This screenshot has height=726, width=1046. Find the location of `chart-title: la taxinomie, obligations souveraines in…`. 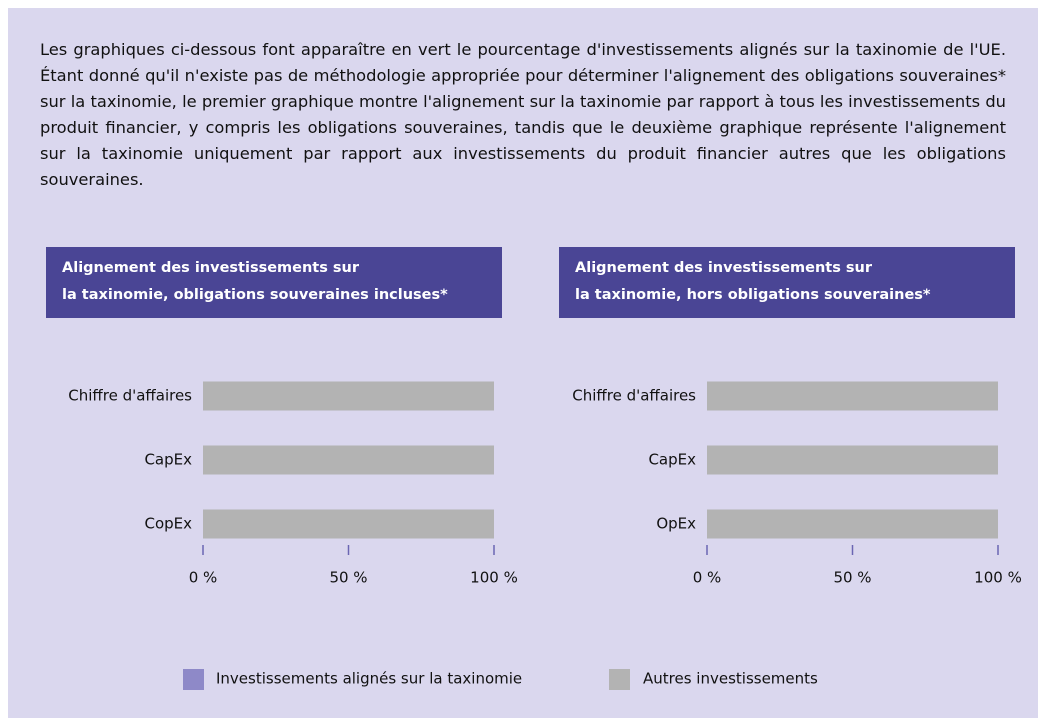

chart-title: la taxinomie, obligations souveraines in… is located at coordinates (255, 295).